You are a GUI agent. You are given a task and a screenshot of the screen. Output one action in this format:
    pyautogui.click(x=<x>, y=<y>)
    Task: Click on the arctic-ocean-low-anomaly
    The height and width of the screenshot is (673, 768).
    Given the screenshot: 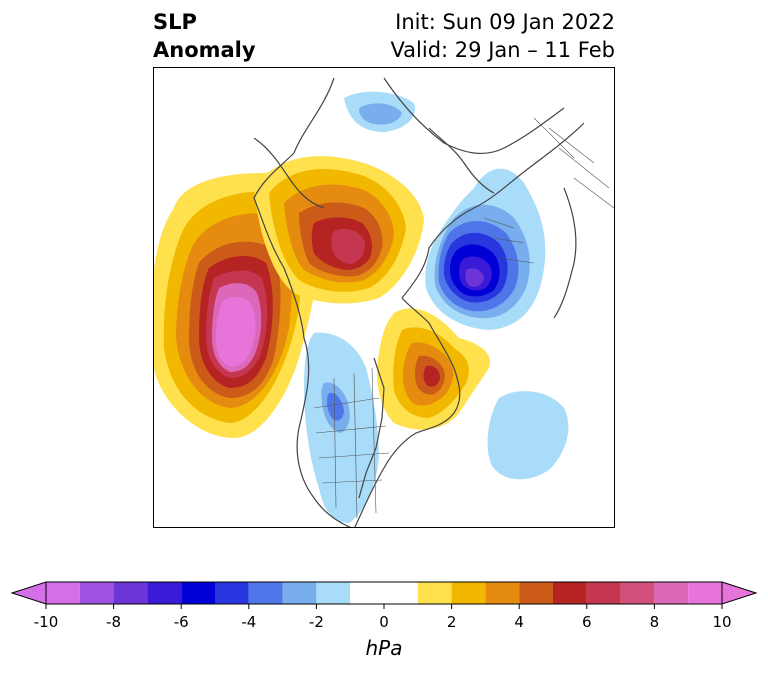 What is the action you would take?
    pyautogui.click(x=379, y=111)
    